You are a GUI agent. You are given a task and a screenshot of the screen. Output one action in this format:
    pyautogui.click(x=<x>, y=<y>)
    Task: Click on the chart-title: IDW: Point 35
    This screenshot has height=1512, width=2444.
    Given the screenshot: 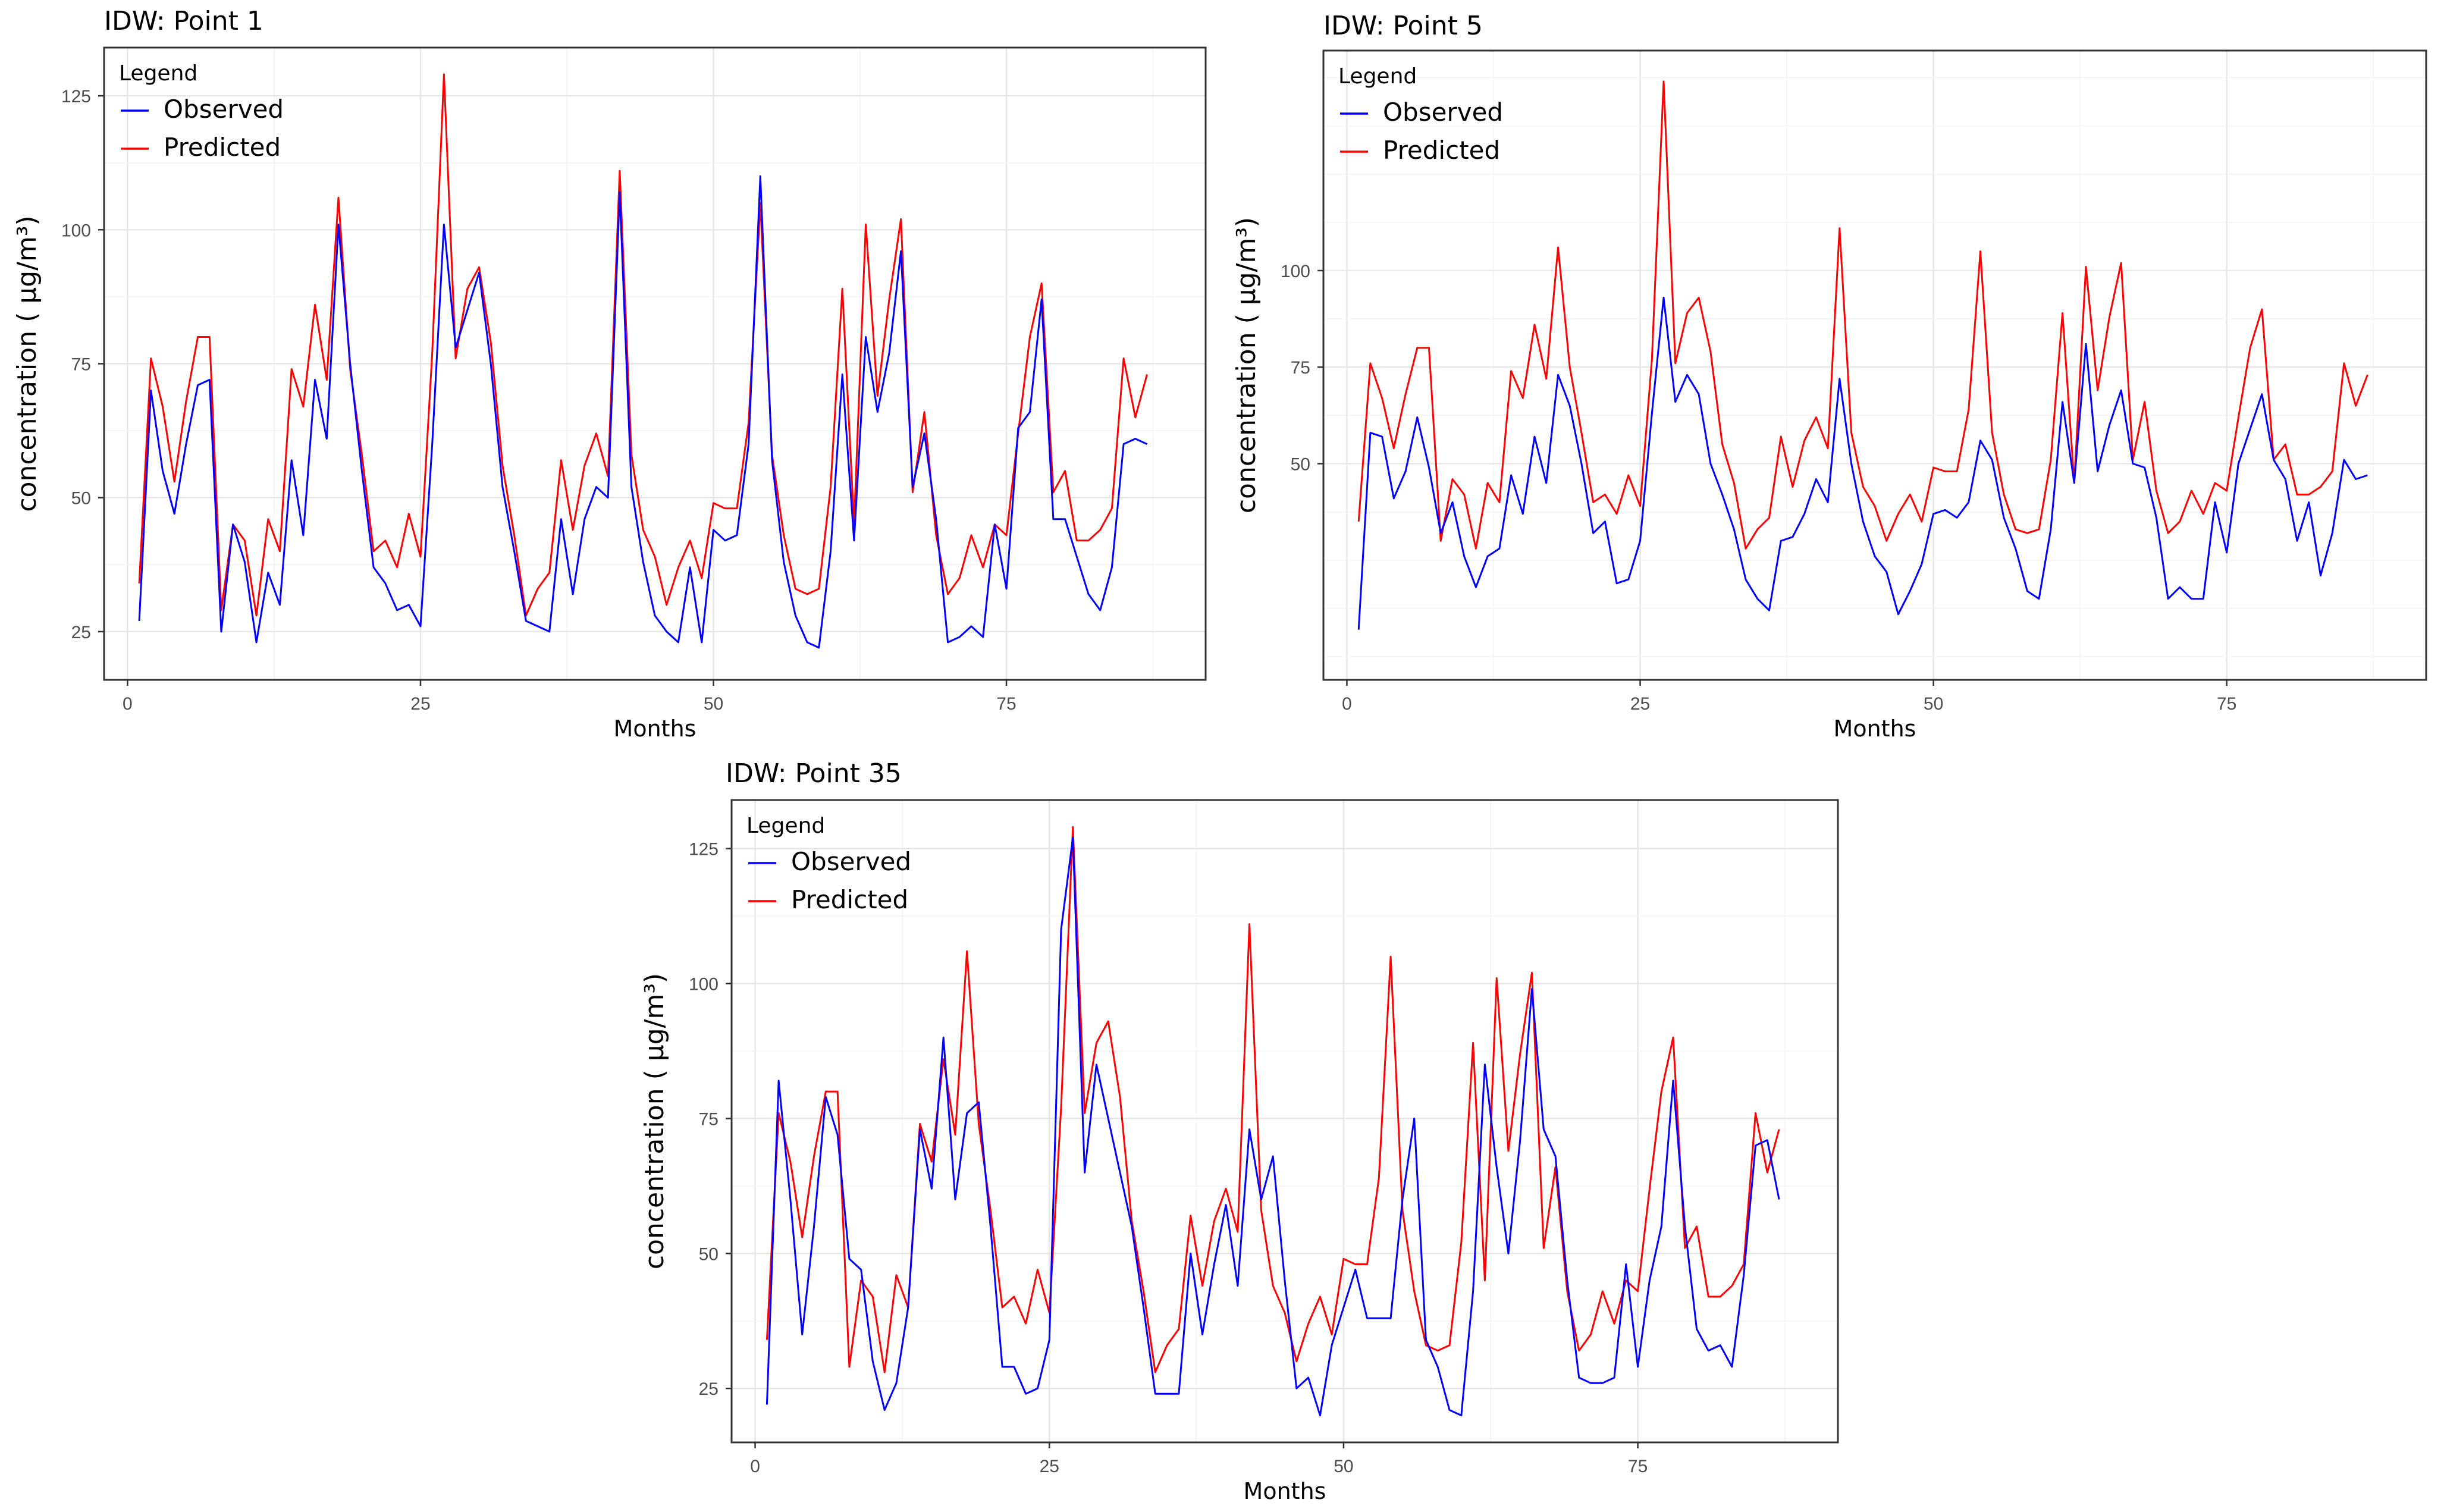 What is the action you would take?
    pyautogui.click(x=814, y=773)
    